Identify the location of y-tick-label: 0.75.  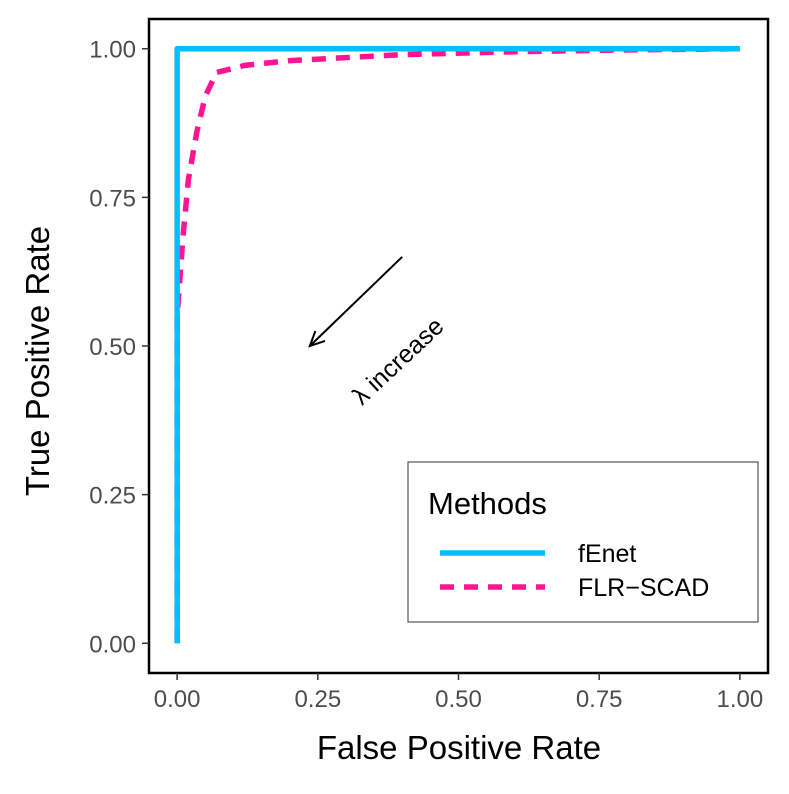
(112, 198).